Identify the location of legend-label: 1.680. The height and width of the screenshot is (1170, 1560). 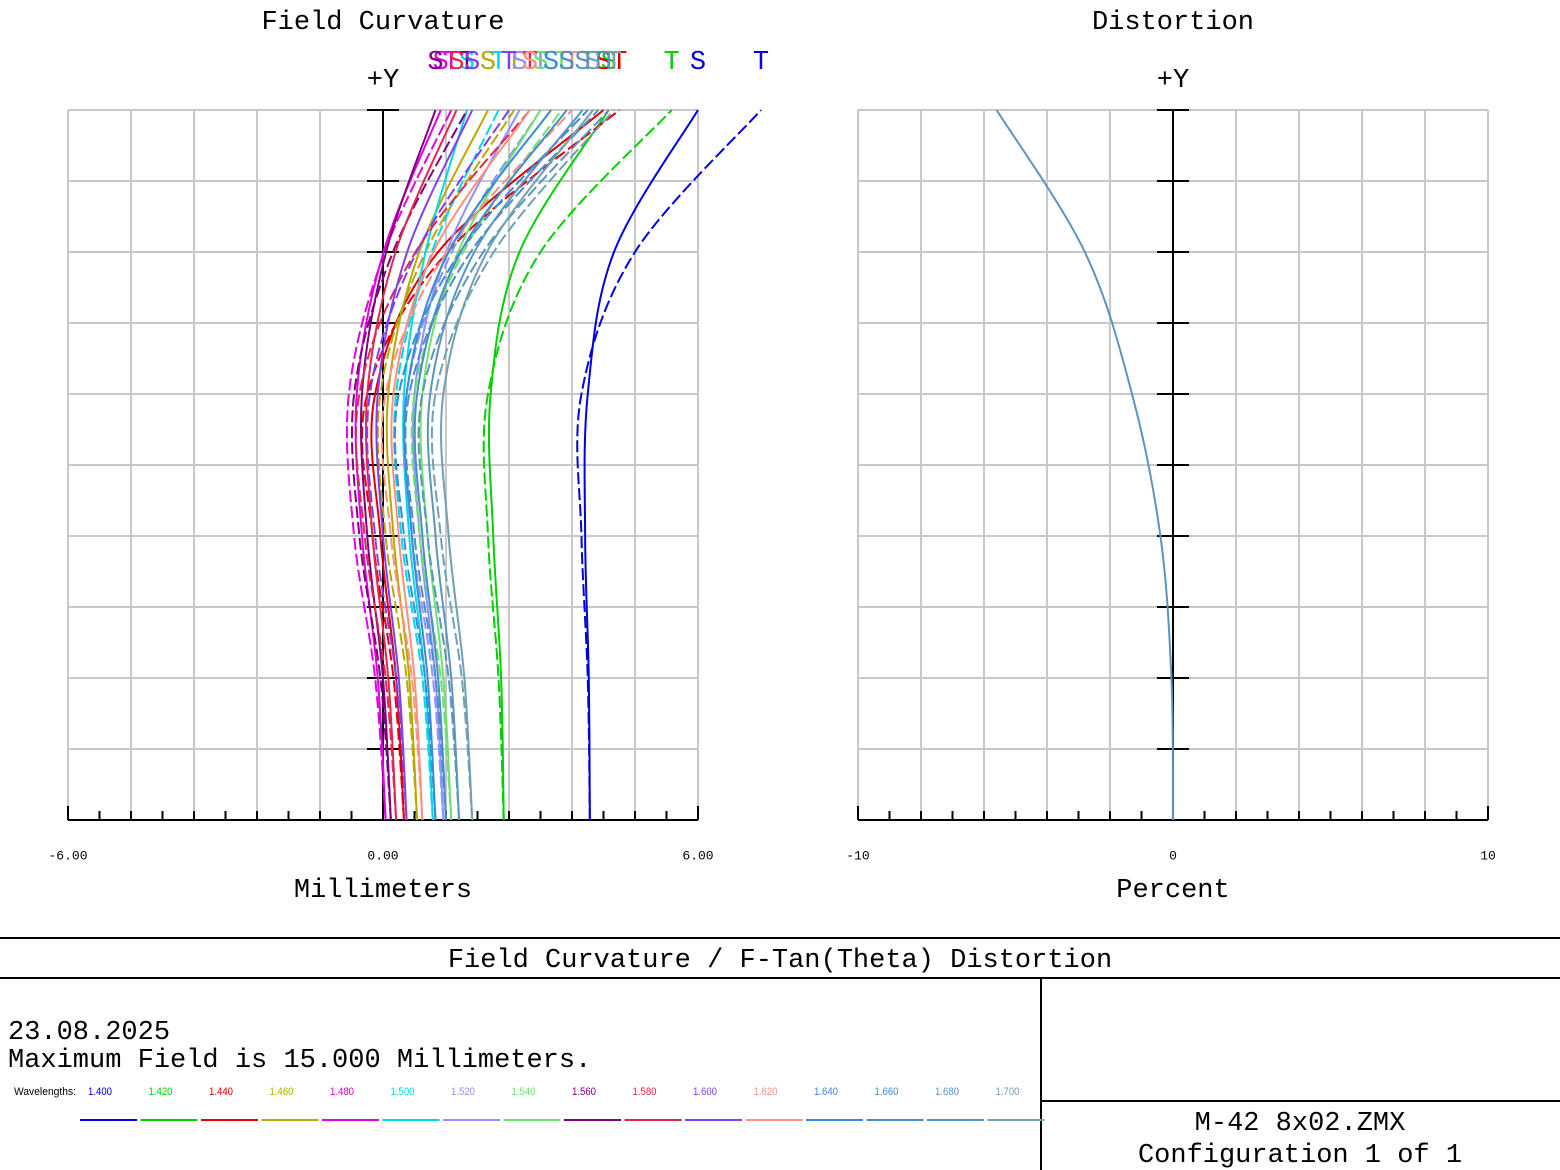
(947, 1092).